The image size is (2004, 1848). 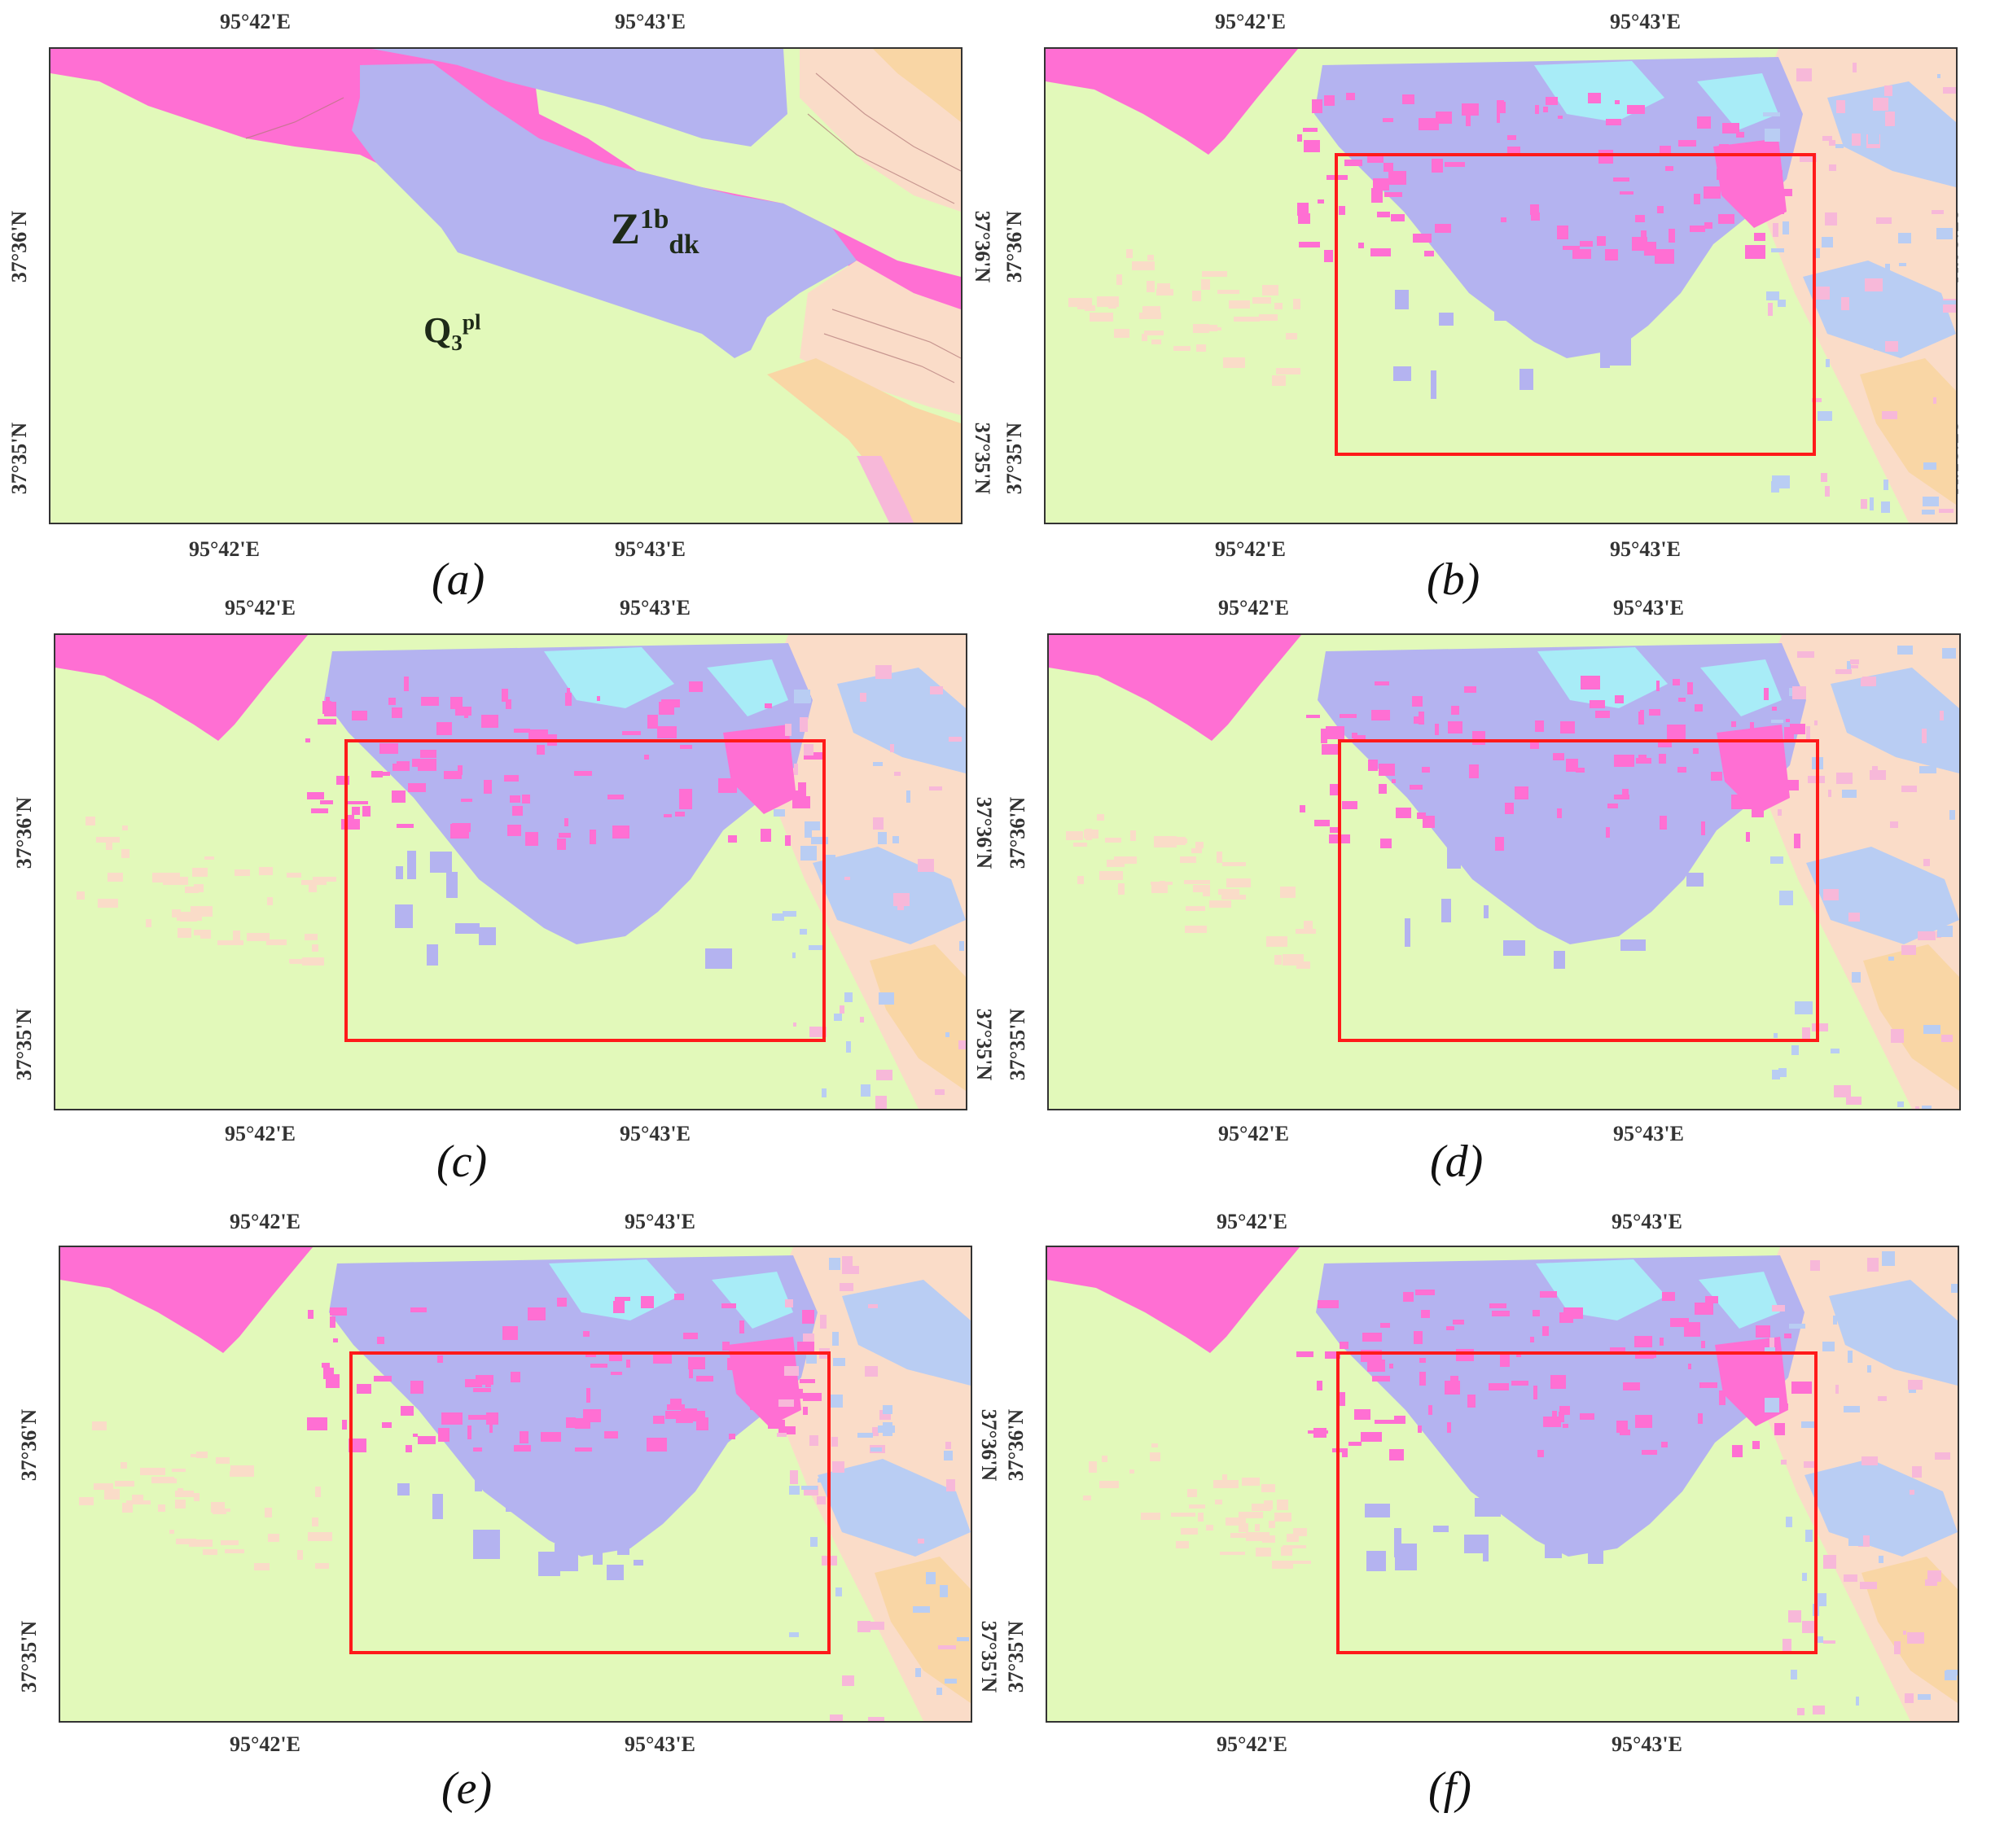 I want to click on geological-map, so click(x=506, y=285).